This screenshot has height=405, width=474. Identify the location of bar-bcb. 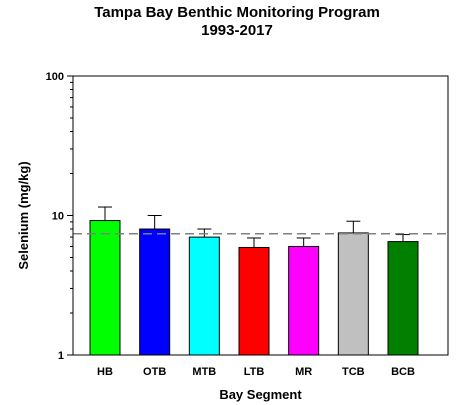
(403, 298).